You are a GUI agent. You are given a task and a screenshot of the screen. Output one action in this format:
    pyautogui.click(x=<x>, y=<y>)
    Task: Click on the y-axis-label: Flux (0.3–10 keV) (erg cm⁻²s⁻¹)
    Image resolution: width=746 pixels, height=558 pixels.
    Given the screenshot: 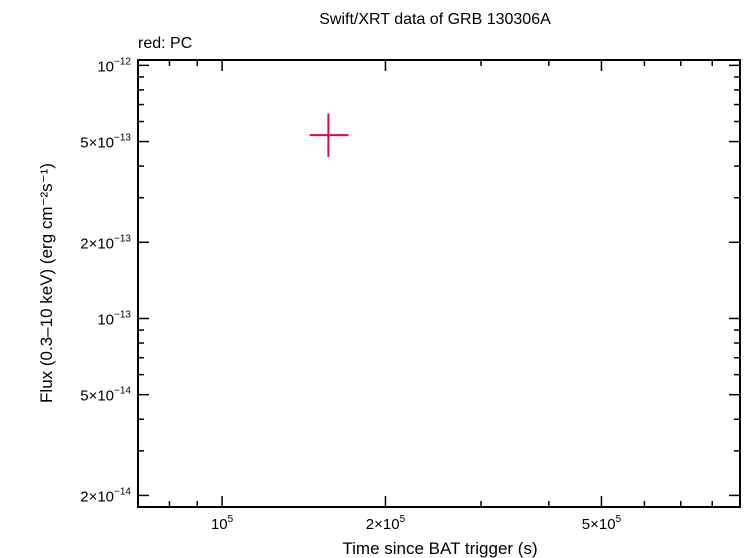 What is the action you would take?
    pyautogui.click(x=46, y=283)
    